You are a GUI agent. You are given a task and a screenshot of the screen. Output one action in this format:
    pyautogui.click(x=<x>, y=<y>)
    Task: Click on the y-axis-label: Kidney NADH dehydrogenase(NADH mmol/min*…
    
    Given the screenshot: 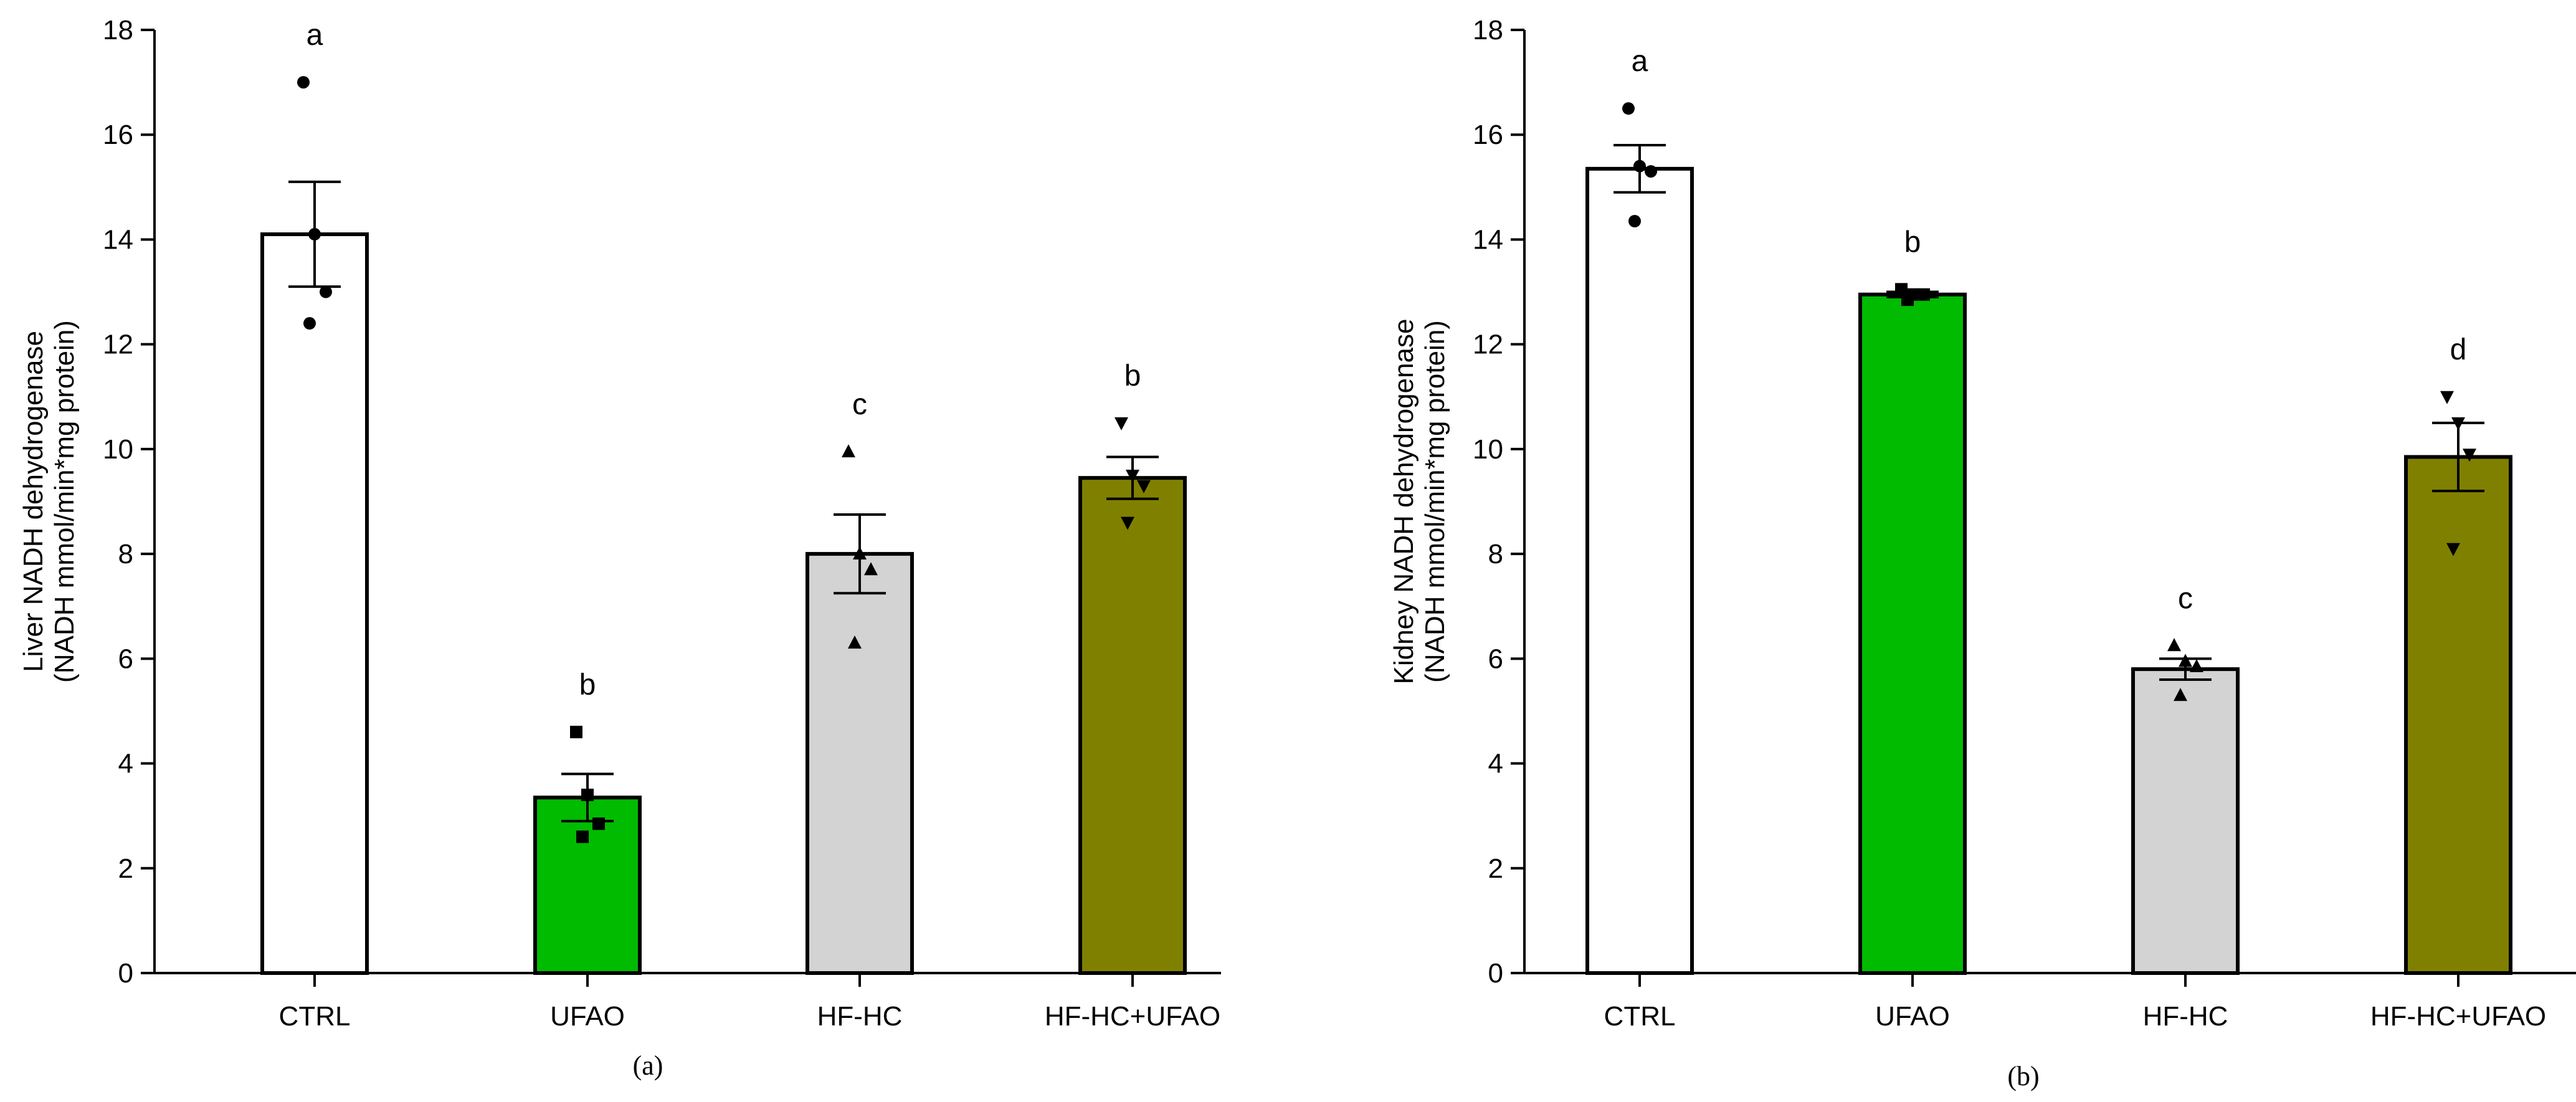 What is the action you would take?
    pyautogui.click(x=1419, y=501)
    